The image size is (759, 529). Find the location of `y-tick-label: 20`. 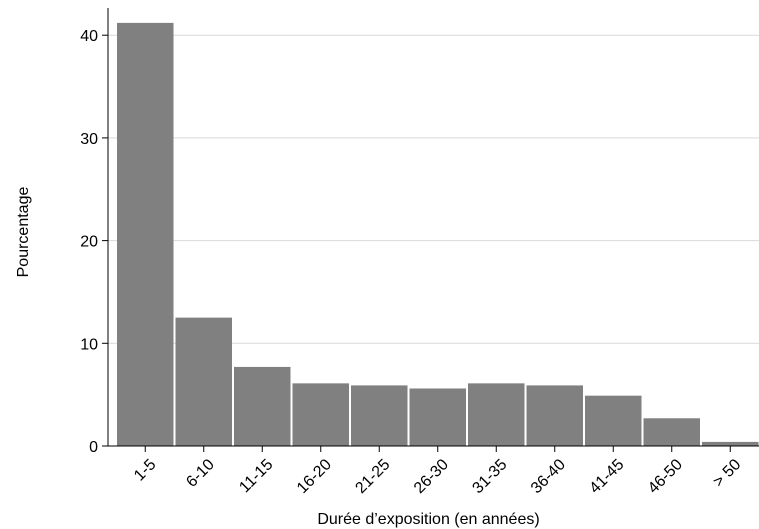

y-tick-label: 20 is located at coordinates (89, 242).